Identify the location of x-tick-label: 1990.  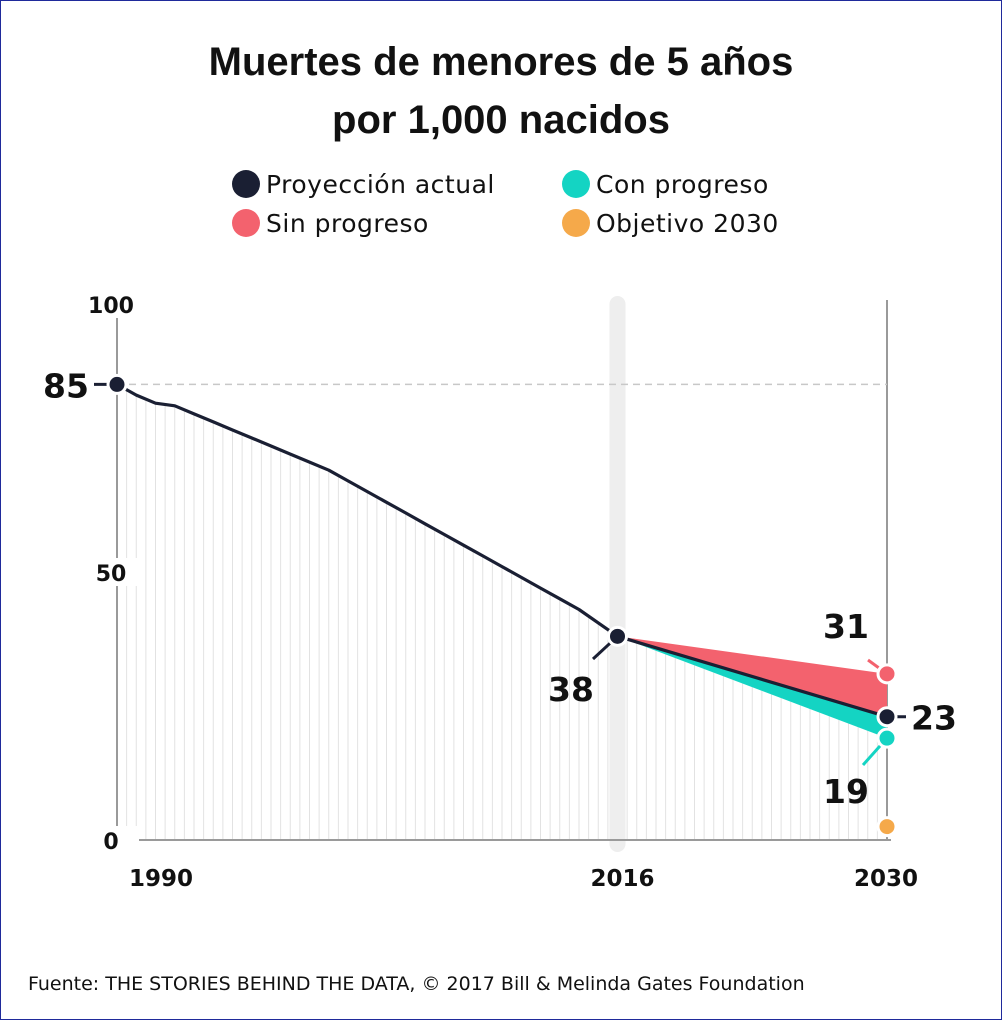
(161, 879).